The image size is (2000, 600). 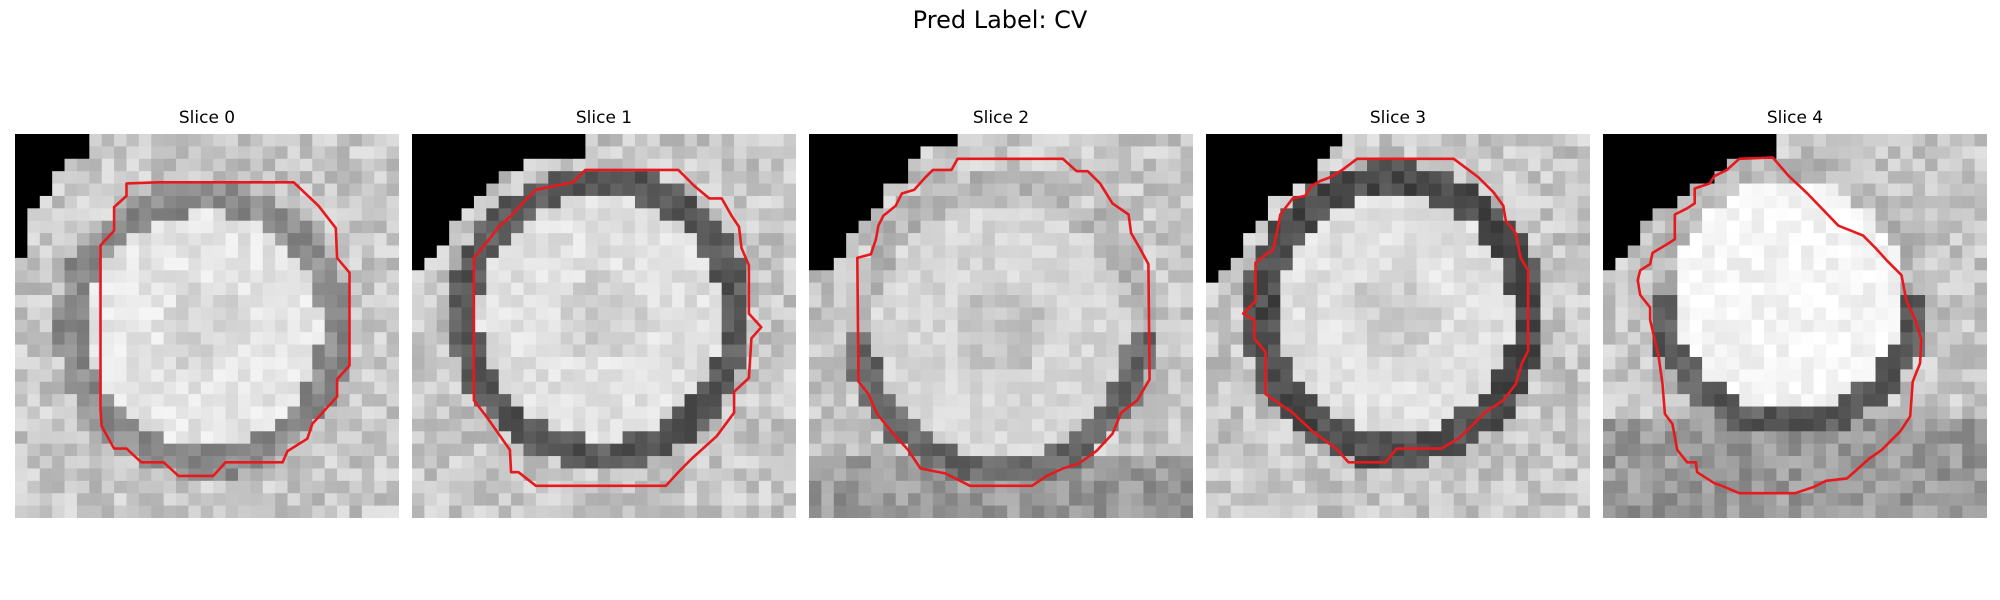 I want to click on slice-1-image, so click(x=604, y=326).